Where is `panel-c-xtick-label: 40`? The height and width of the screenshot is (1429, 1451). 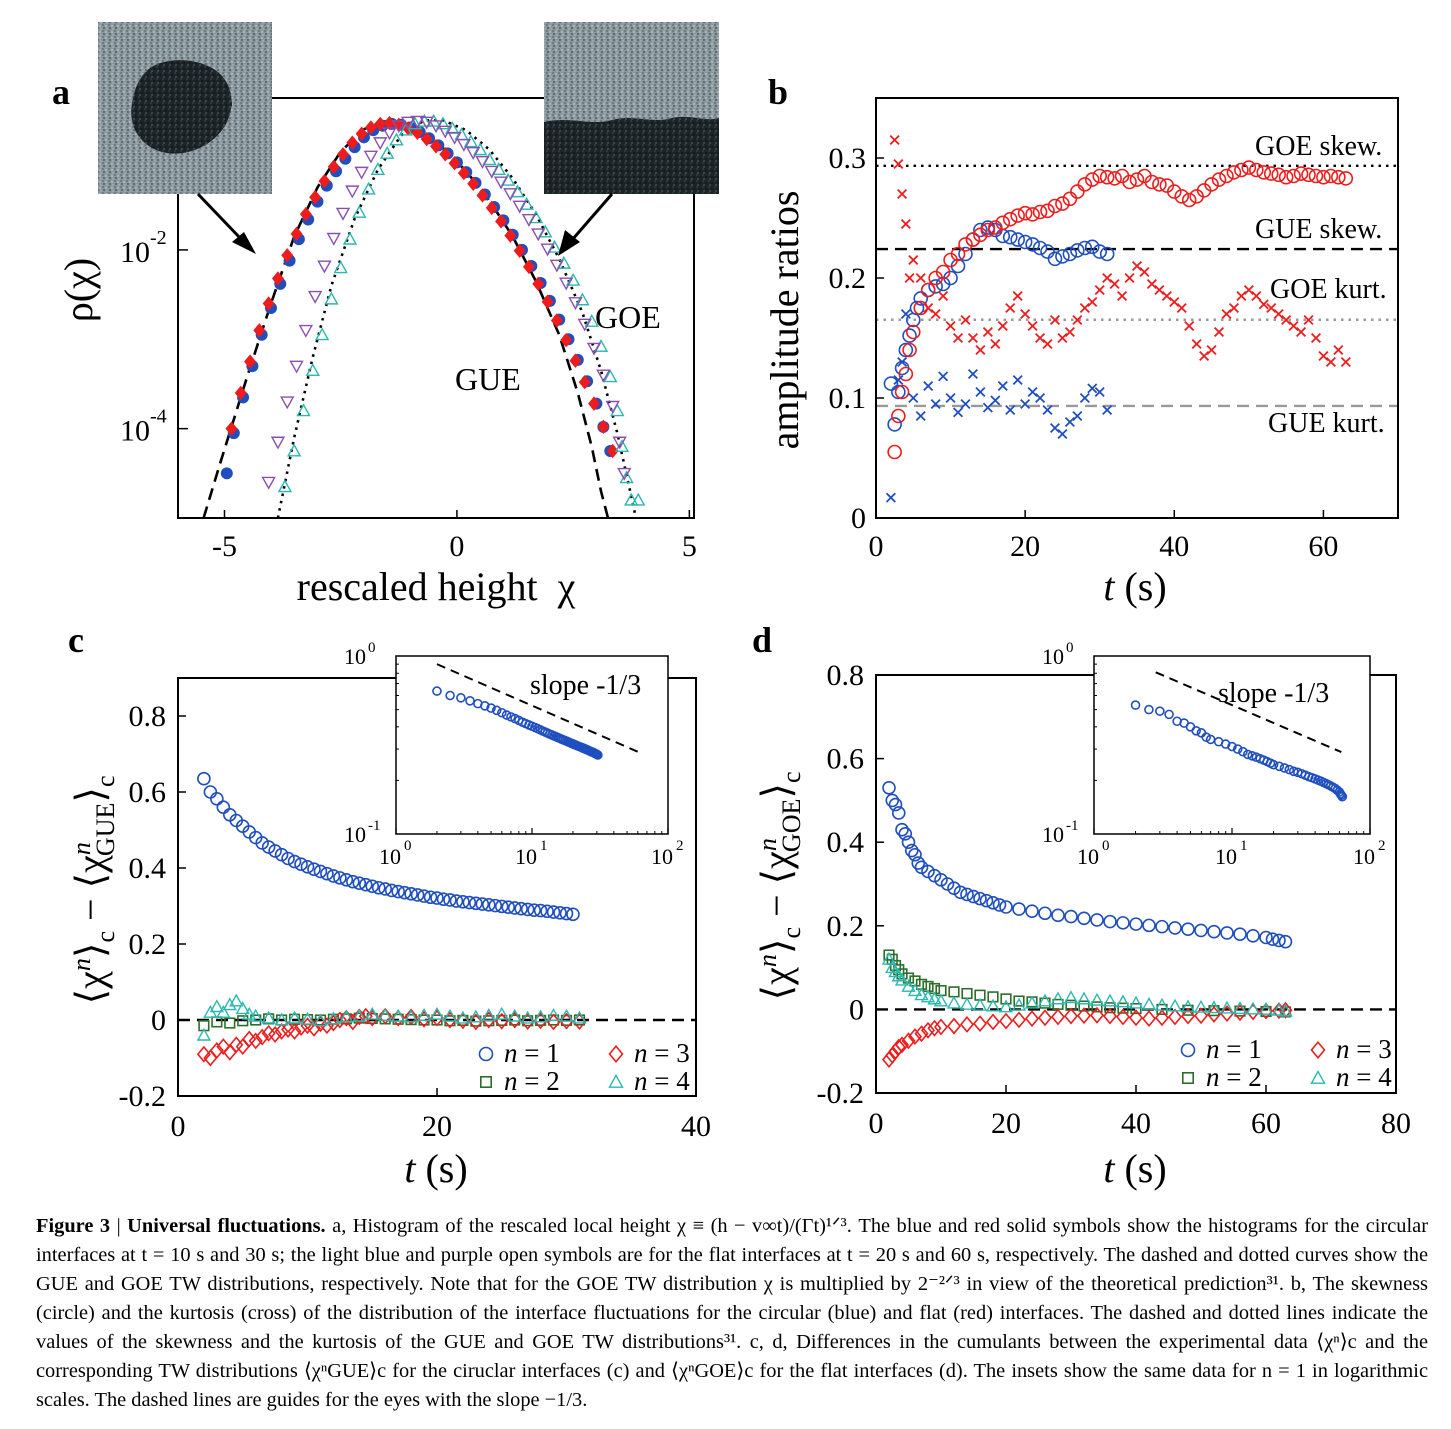
panel-c-xtick-label: 40 is located at coordinates (696, 1126).